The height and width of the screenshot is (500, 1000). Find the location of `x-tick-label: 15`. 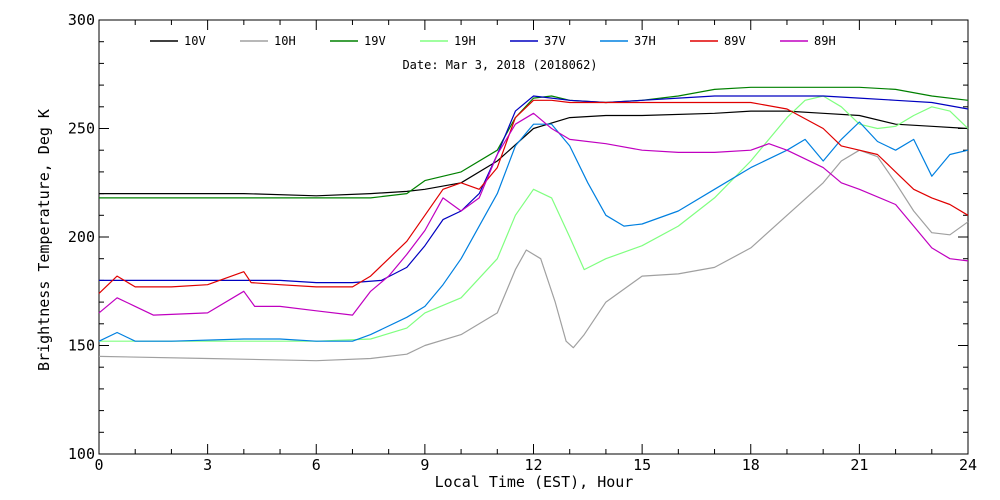

x-tick-label: 15 is located at coordinates (642, 465).